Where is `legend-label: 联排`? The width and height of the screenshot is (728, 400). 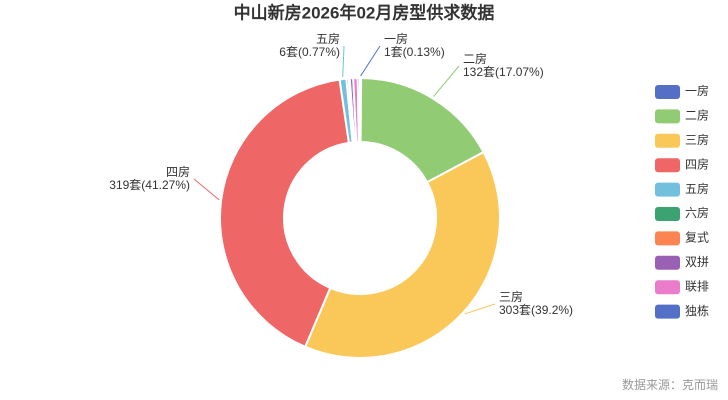
legend-label: 联排 is located at coordinates (697, 286).